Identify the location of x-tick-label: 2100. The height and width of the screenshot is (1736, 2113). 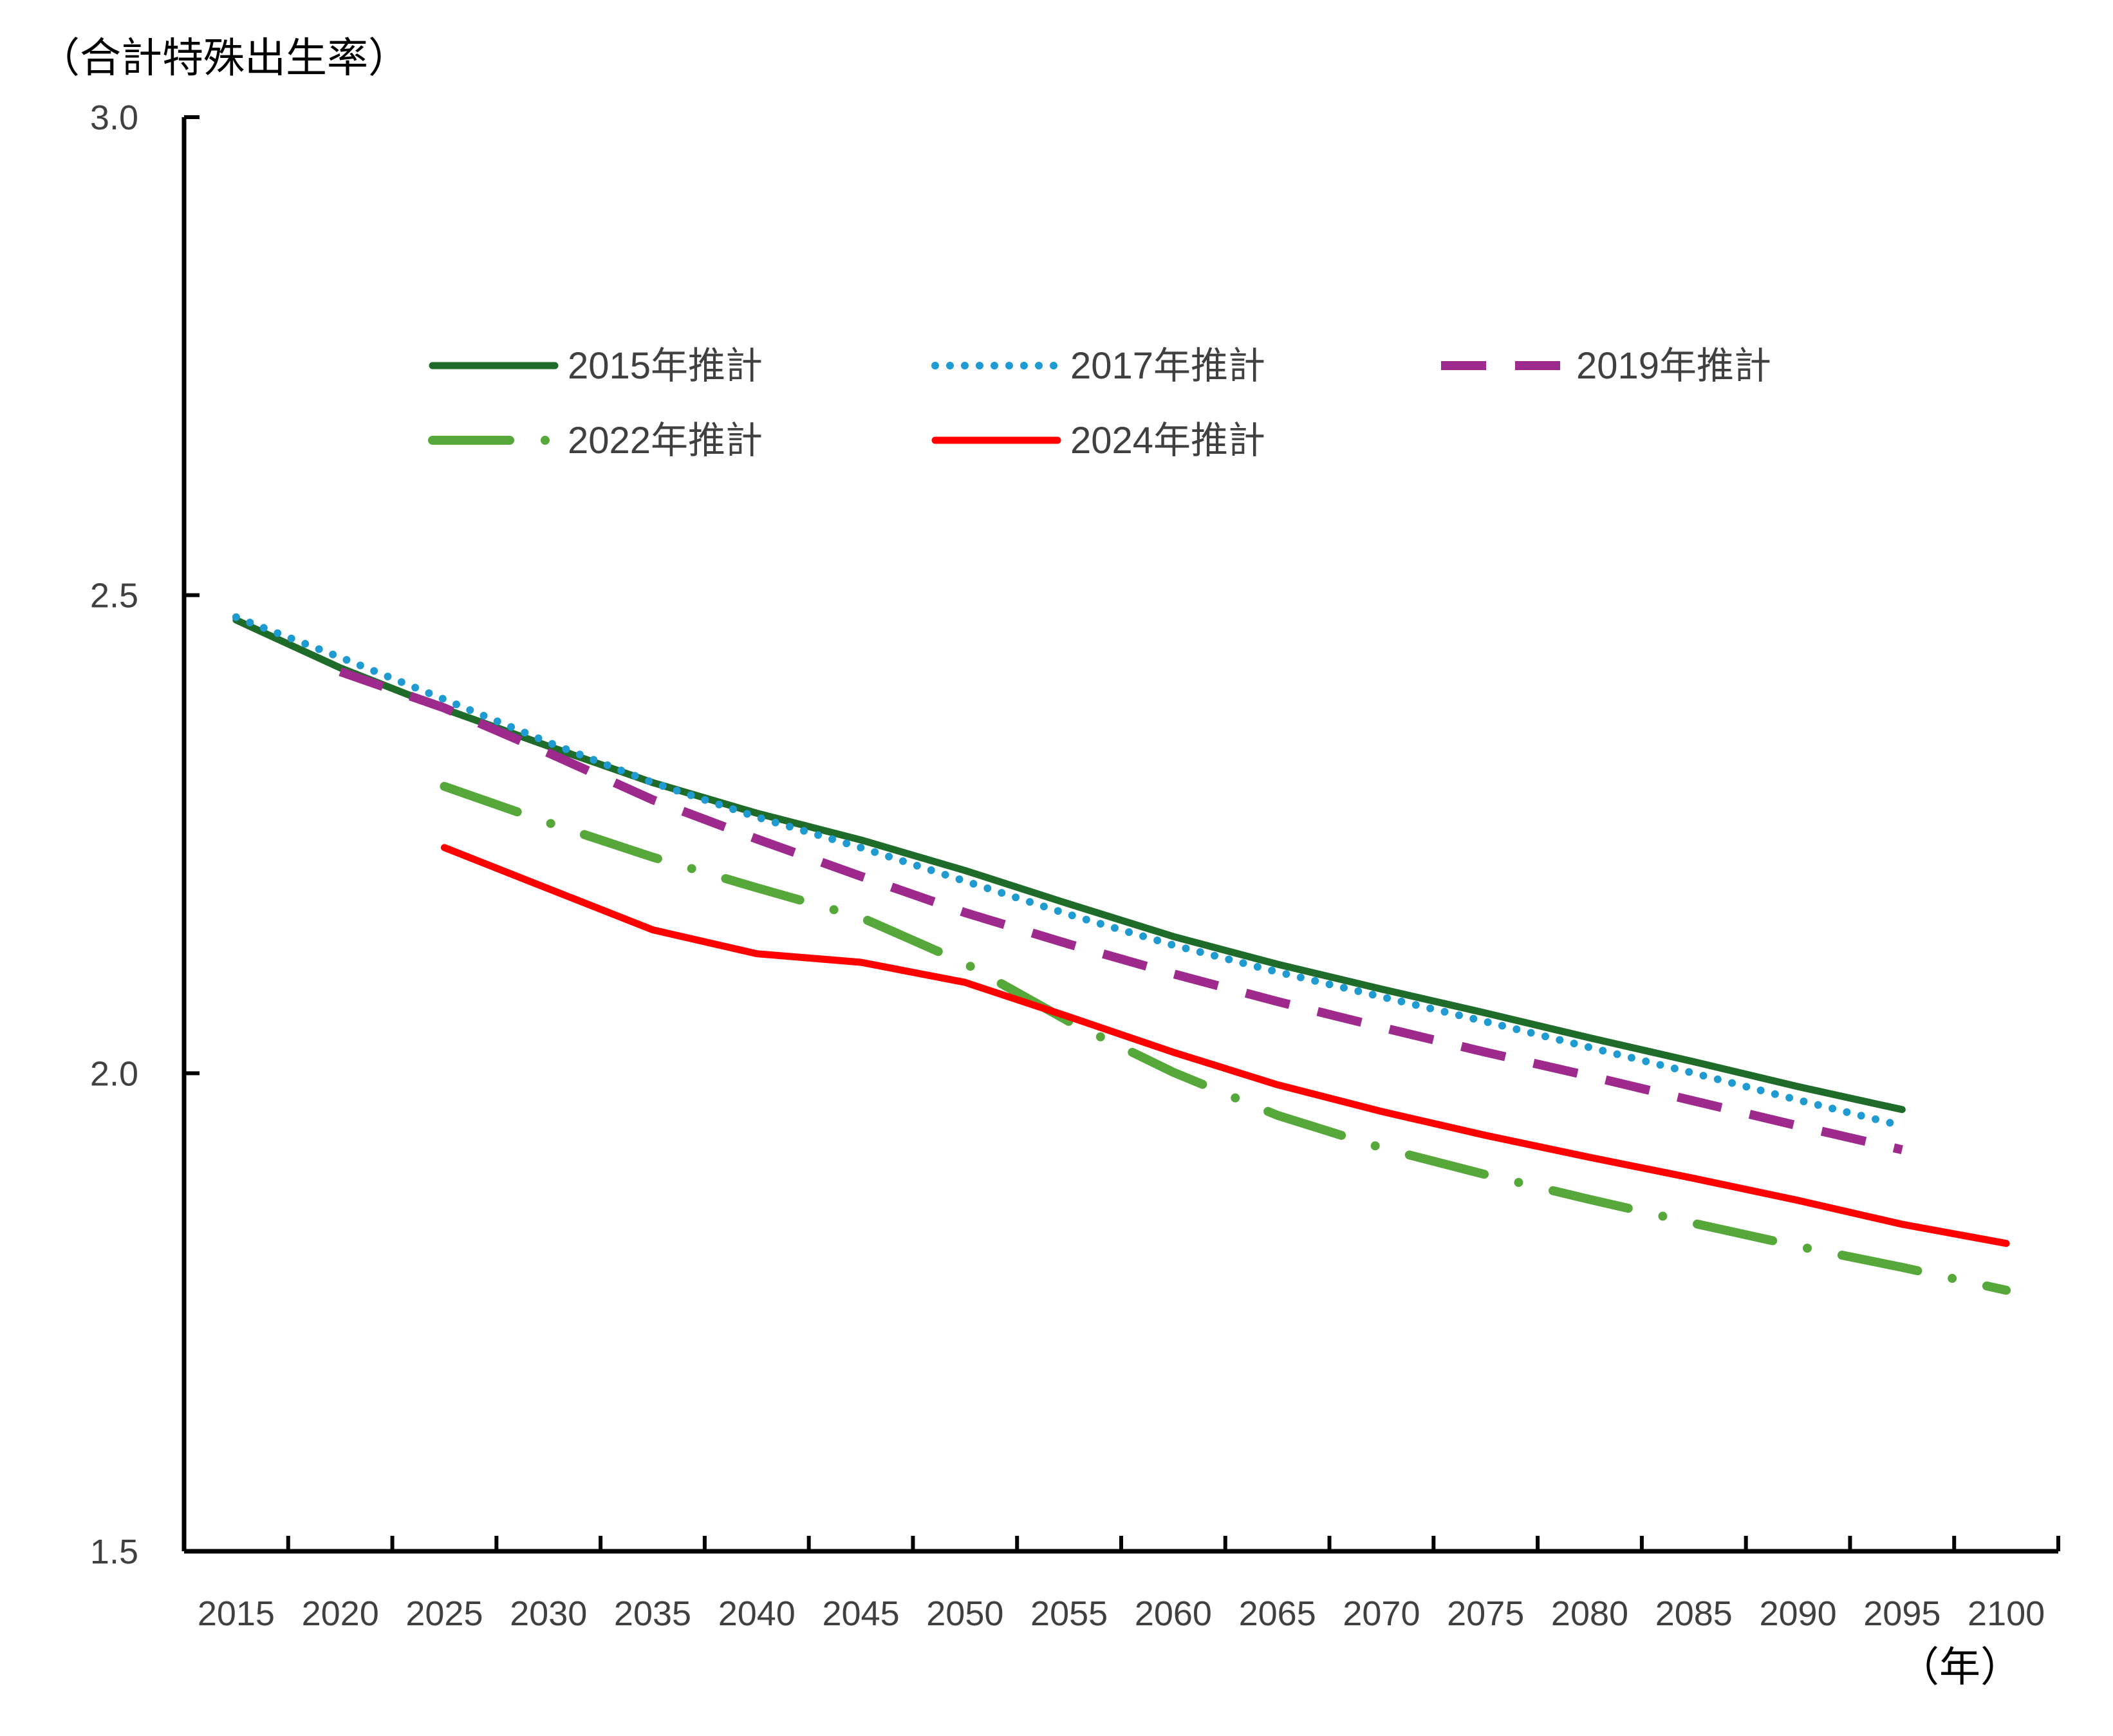
(2006, 1613).